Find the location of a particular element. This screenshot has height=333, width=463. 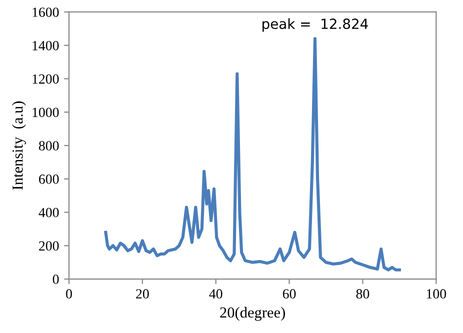

y-tick-label: 600 is located at coordinates (49, 179).